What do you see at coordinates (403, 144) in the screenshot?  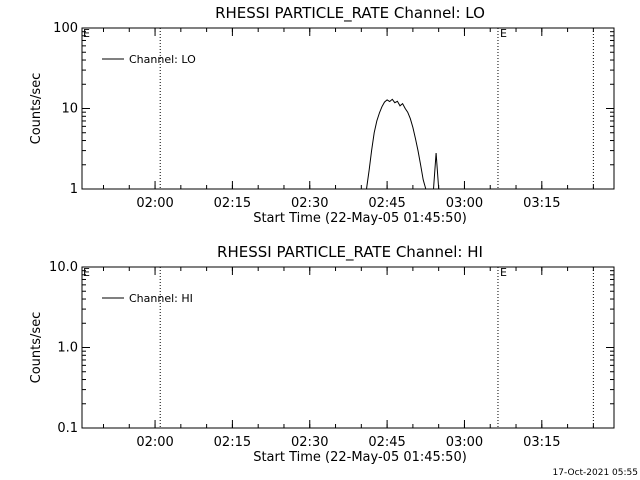 I see `series-line-lo` at bounding box center [403, 144].